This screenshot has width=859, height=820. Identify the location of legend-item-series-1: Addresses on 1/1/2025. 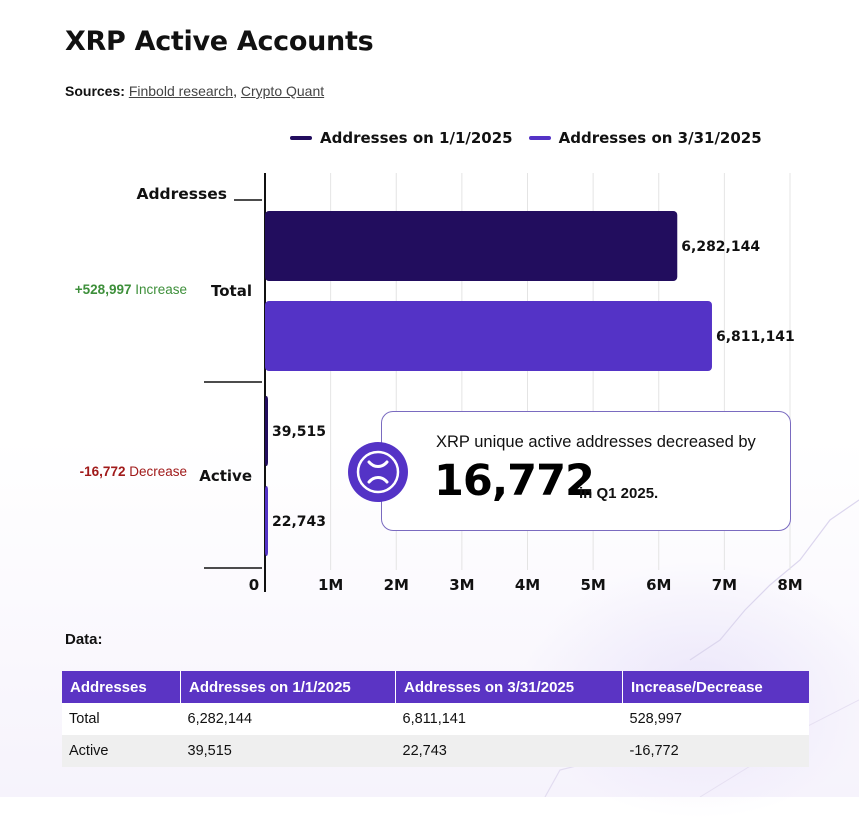
(401, 138).